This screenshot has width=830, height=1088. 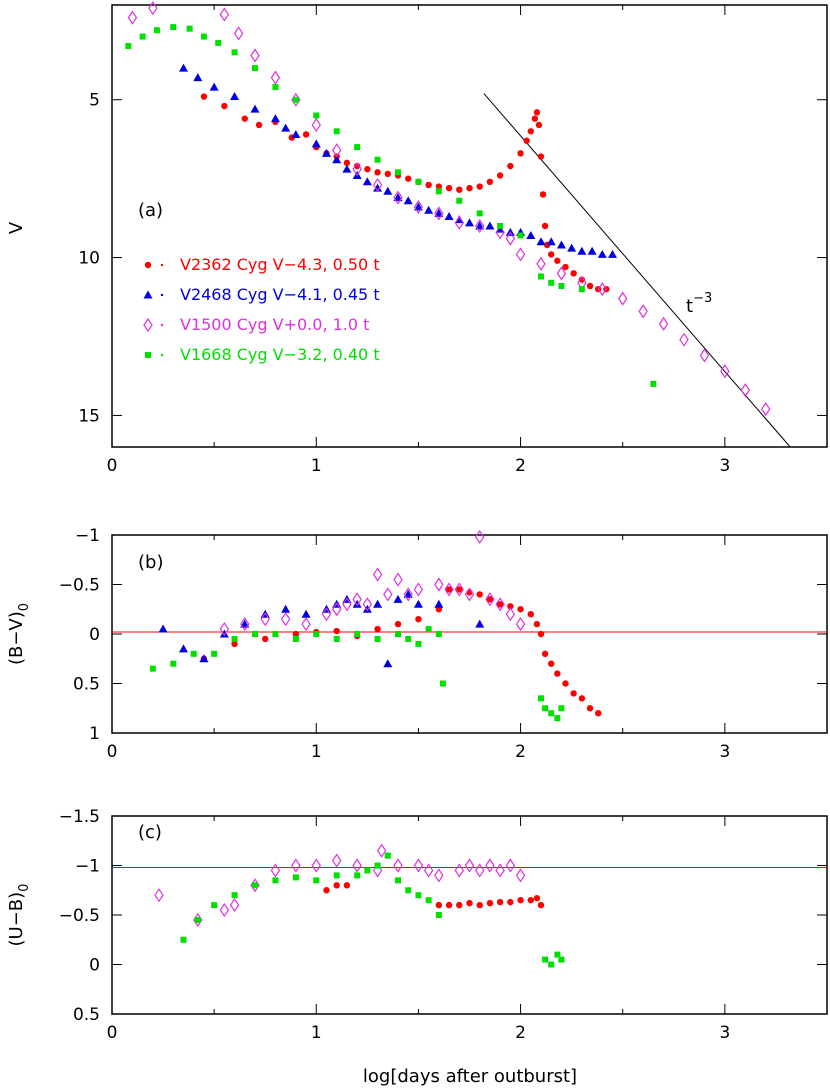 I want to click on t-minus-3-power-law-line, so click(x=637, y=270).